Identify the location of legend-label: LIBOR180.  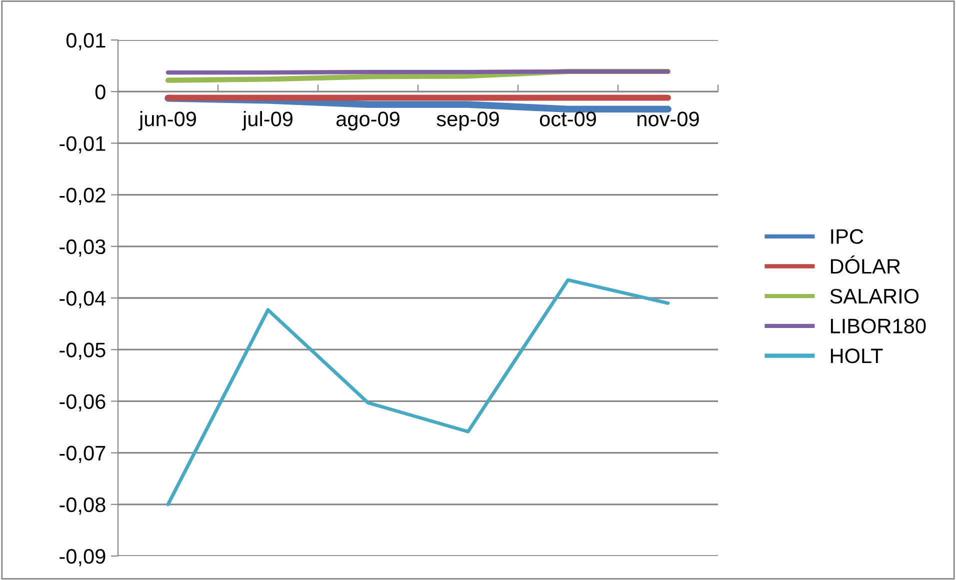
(878, 326).